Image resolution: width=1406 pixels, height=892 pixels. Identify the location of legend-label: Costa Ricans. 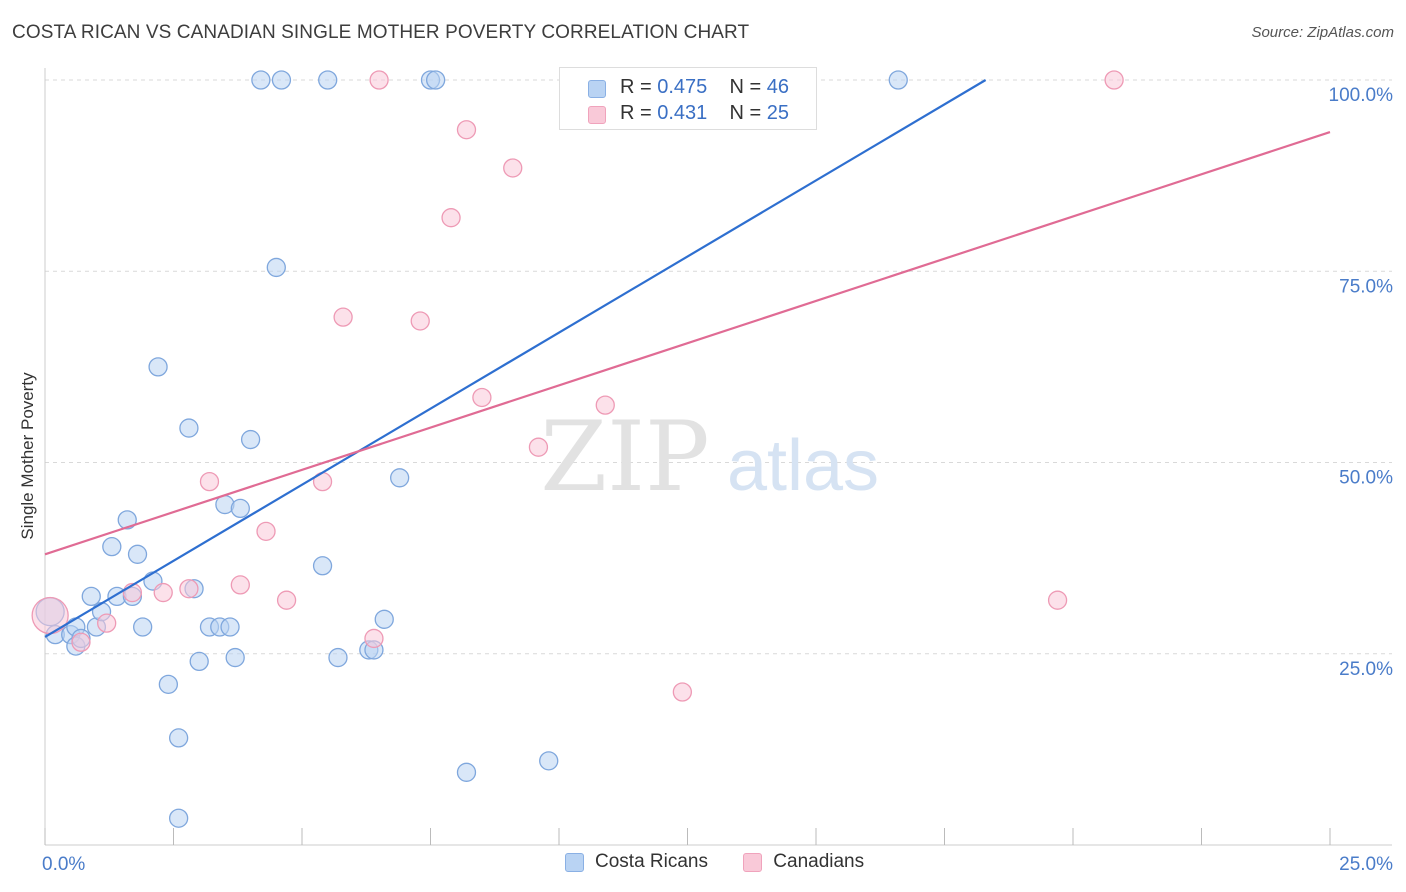
(651, 861).